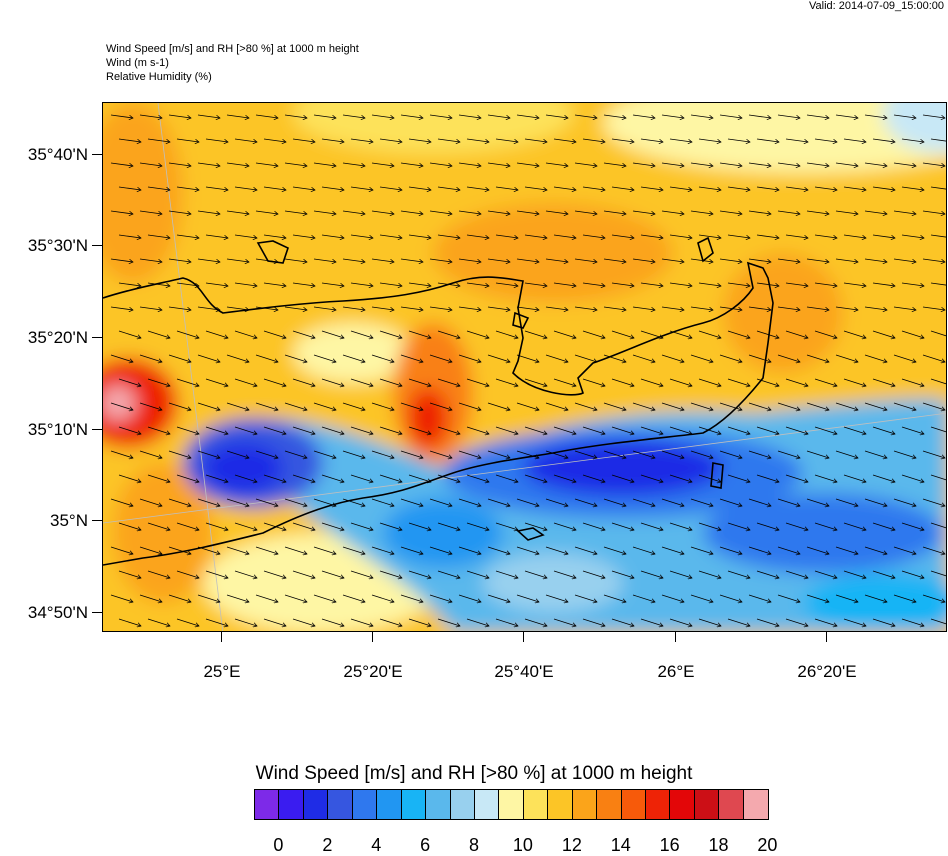 This screenshot has height=856, width=948. Describe the element at coordinates (97, 245) in the screenshot. I see `y-tick` at that location.